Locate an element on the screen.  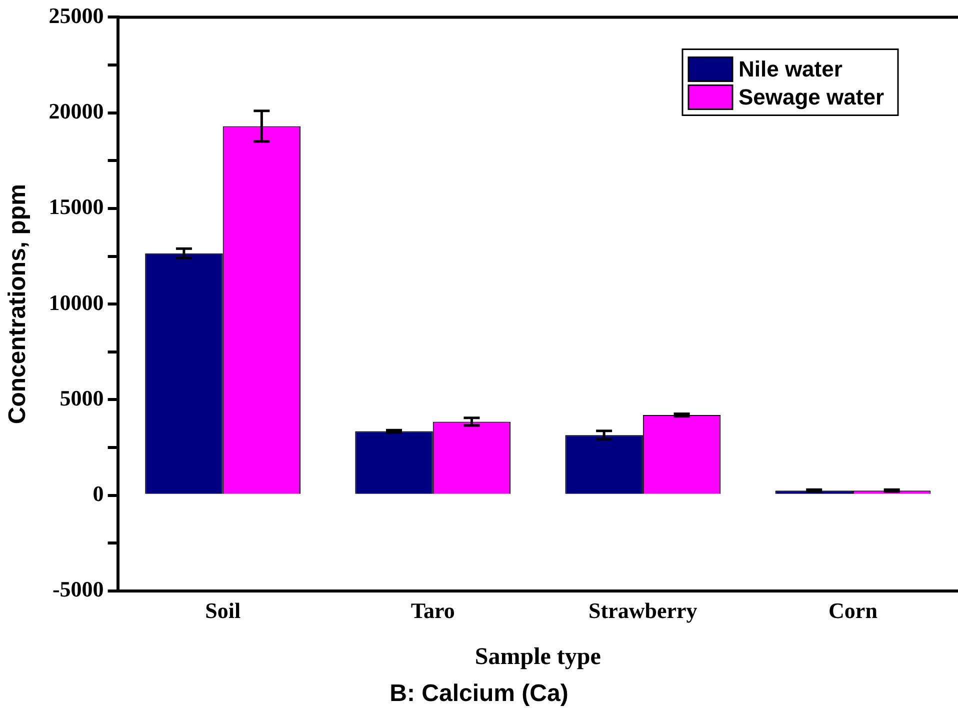
y-tick-label: -5000 is located at coordinates (78, 589).